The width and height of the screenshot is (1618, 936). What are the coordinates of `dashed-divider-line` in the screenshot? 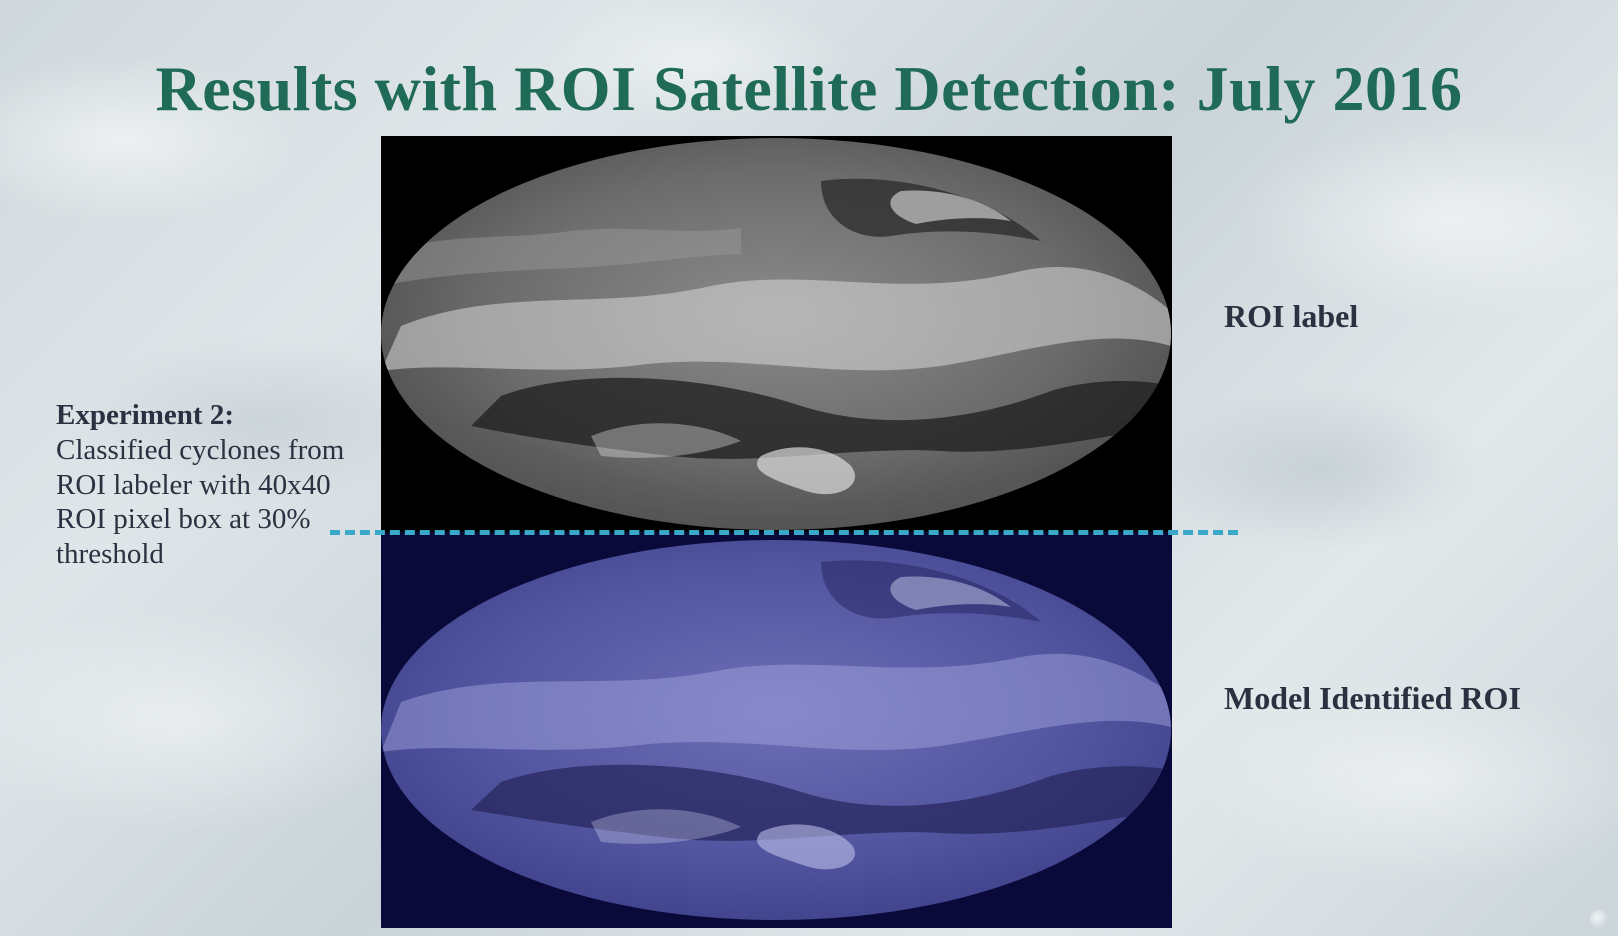 It's located at (784, 532).